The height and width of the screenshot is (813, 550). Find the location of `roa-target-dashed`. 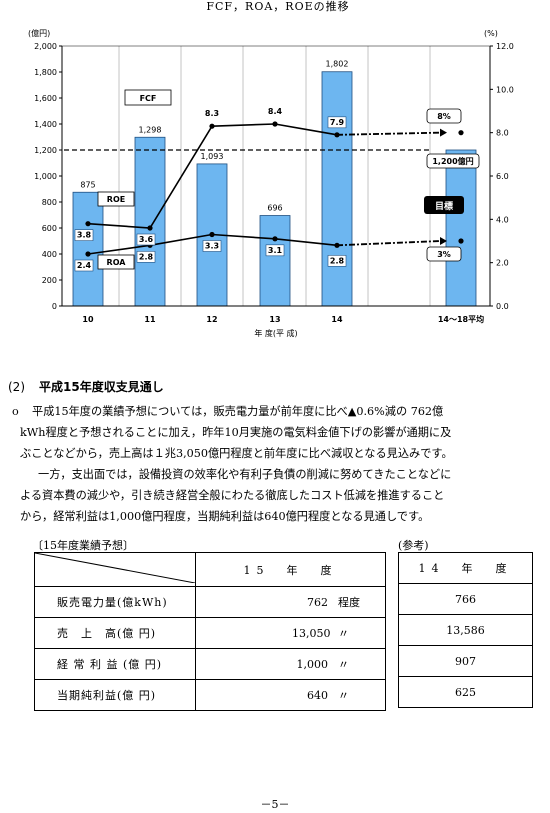

roa-target-dashed is located at coordinates (388, 243).